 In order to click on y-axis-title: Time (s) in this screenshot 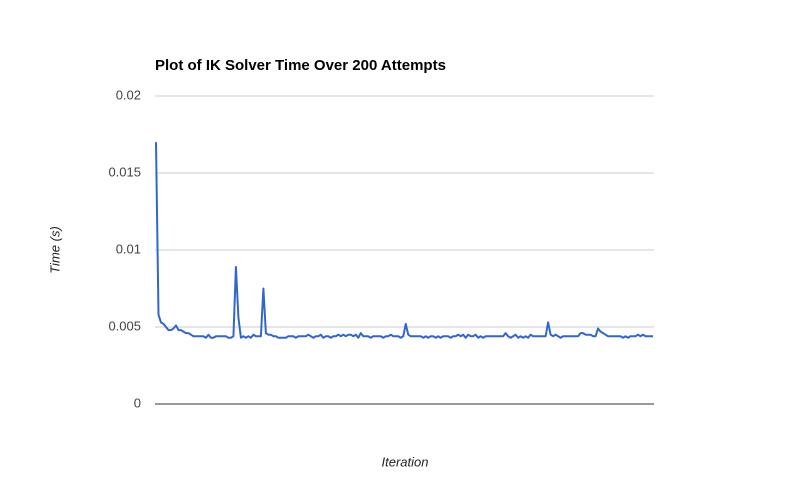, I will do `click(54, 250)`.